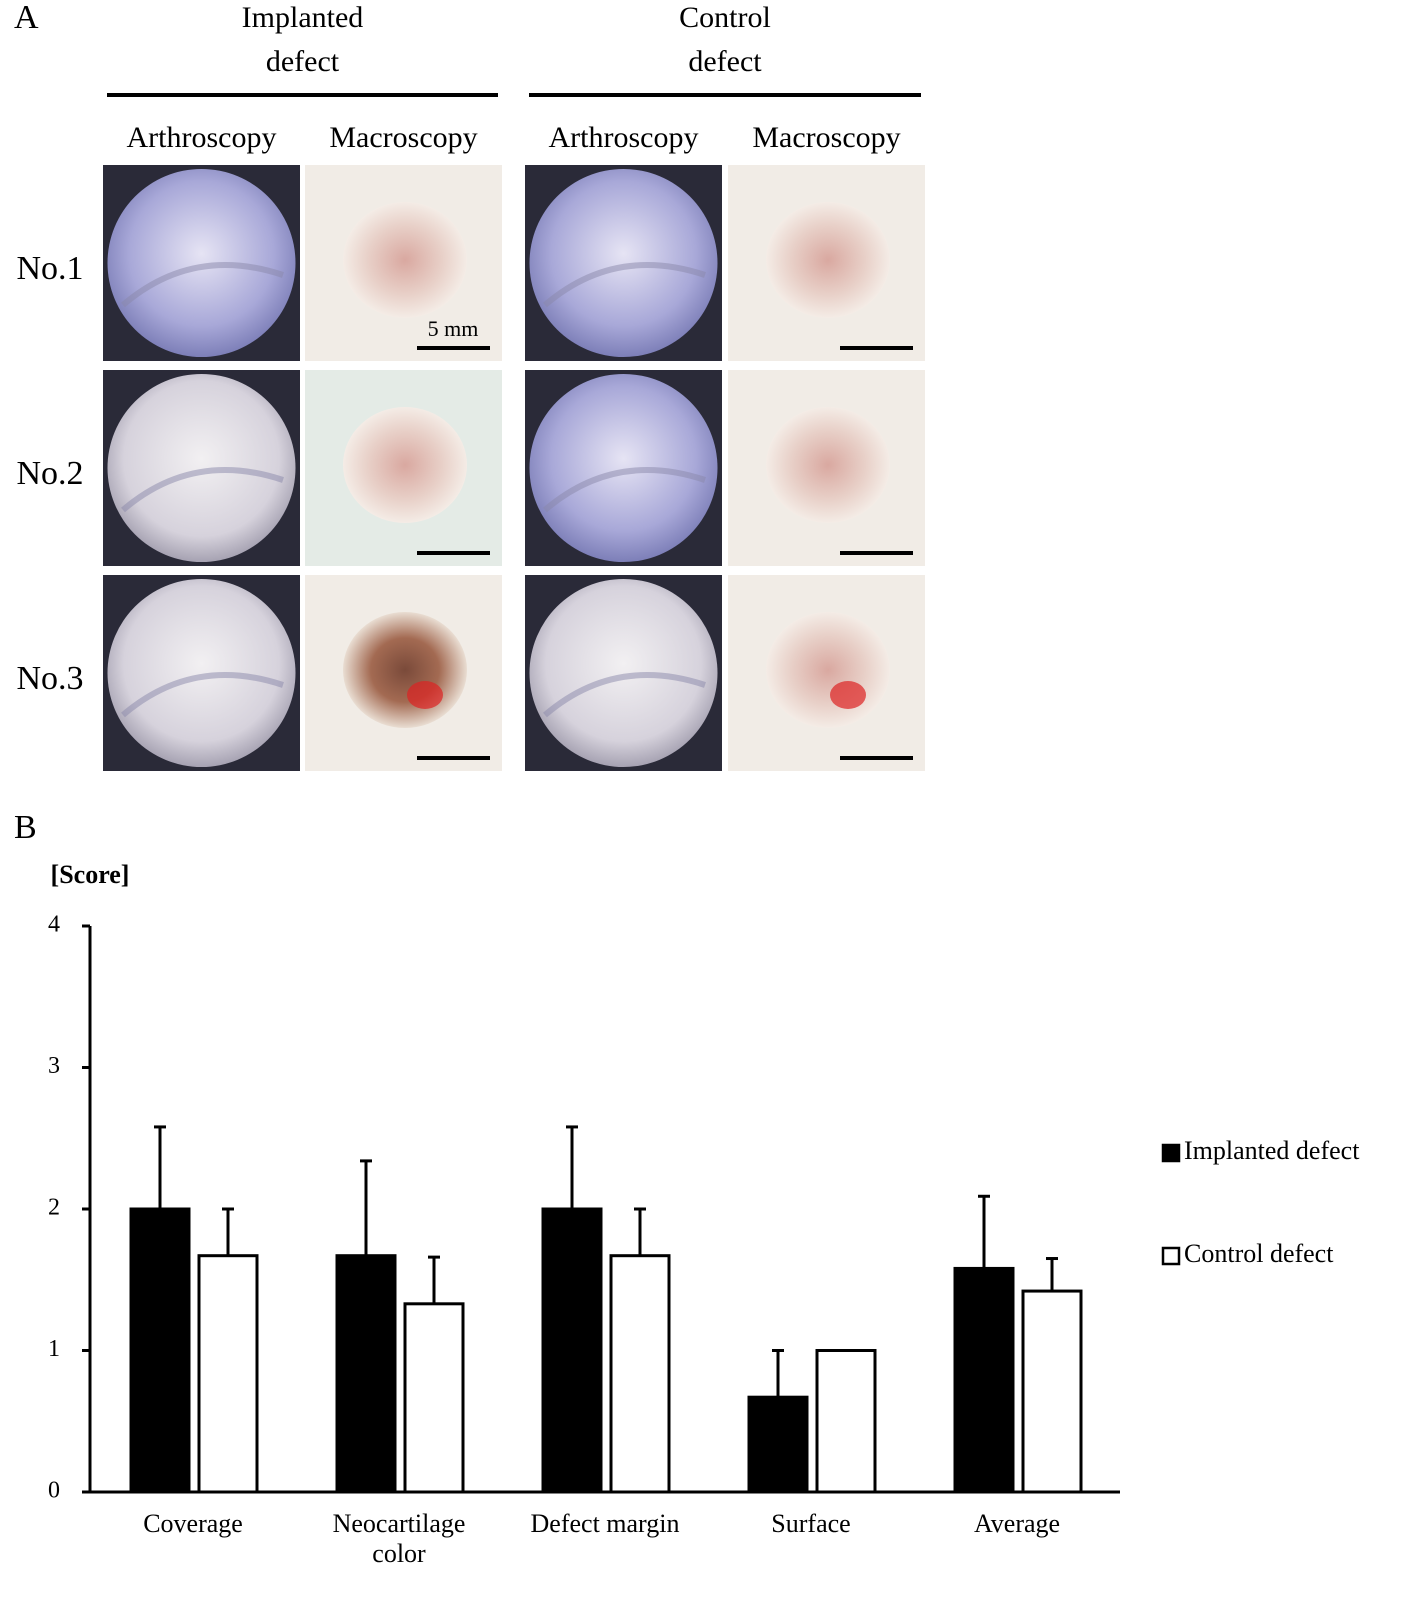  Describe the element at coordinates (725, 39) in the screenshot. I see `group-title: Control defect` at that location.